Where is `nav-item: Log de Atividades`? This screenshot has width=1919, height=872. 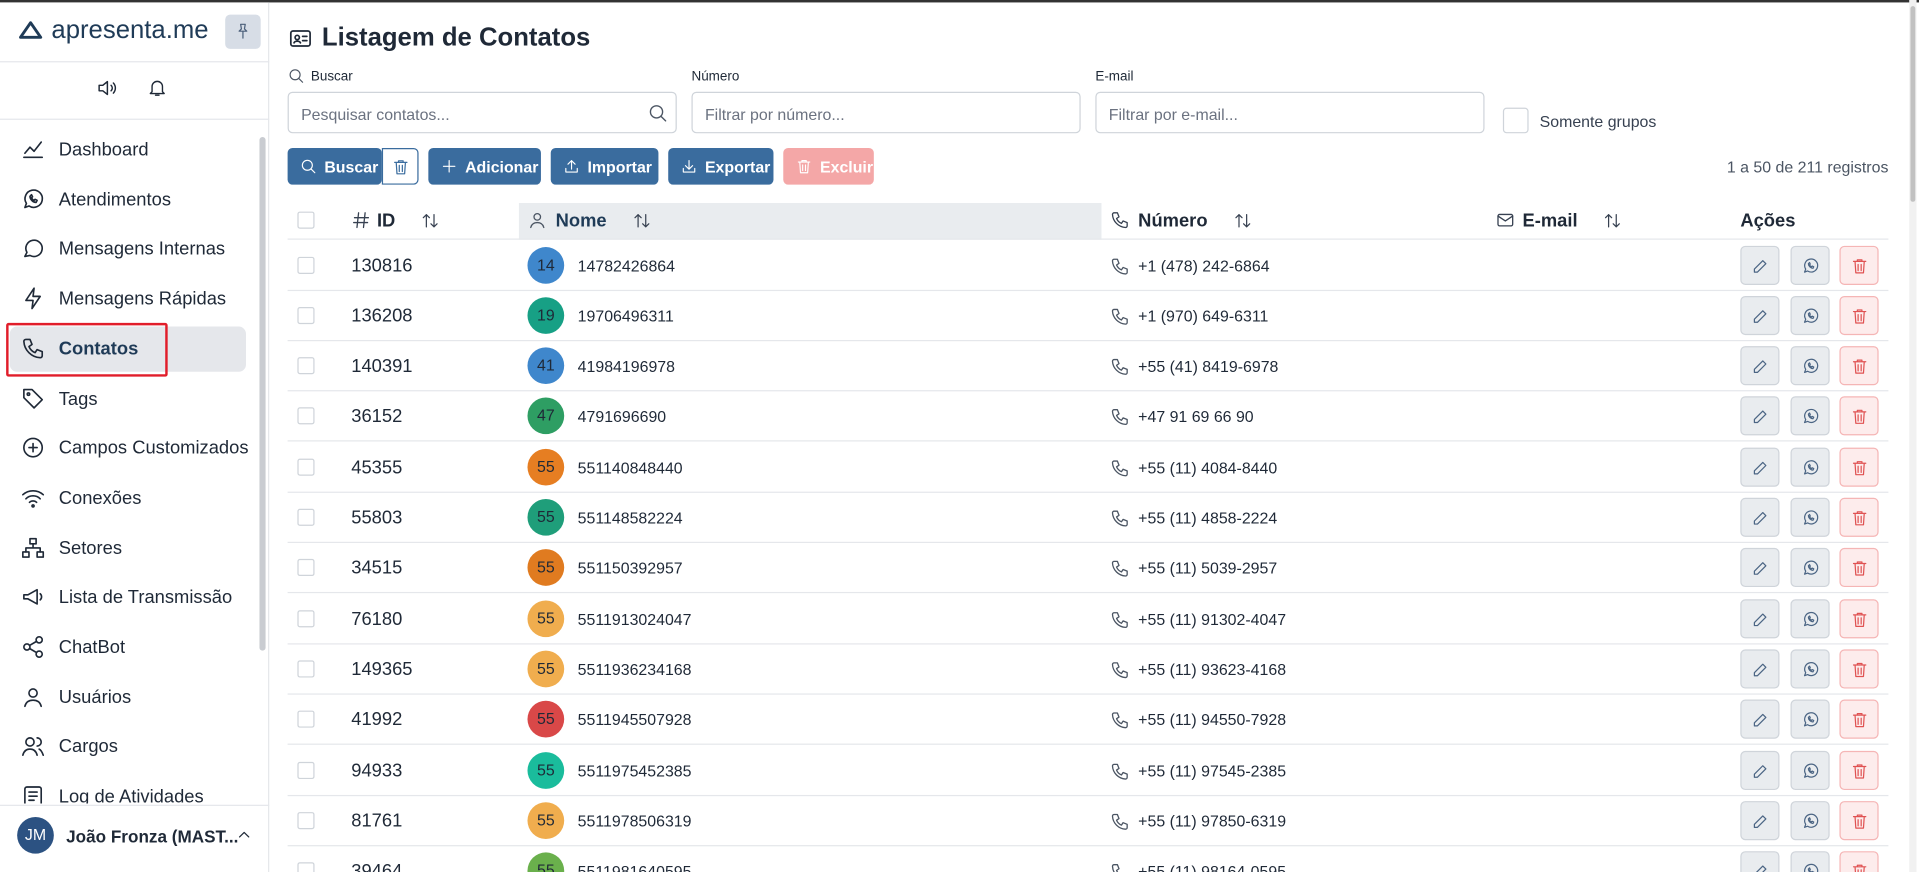
nav-item: Log de Atividades is located at coordinates (128, 789).